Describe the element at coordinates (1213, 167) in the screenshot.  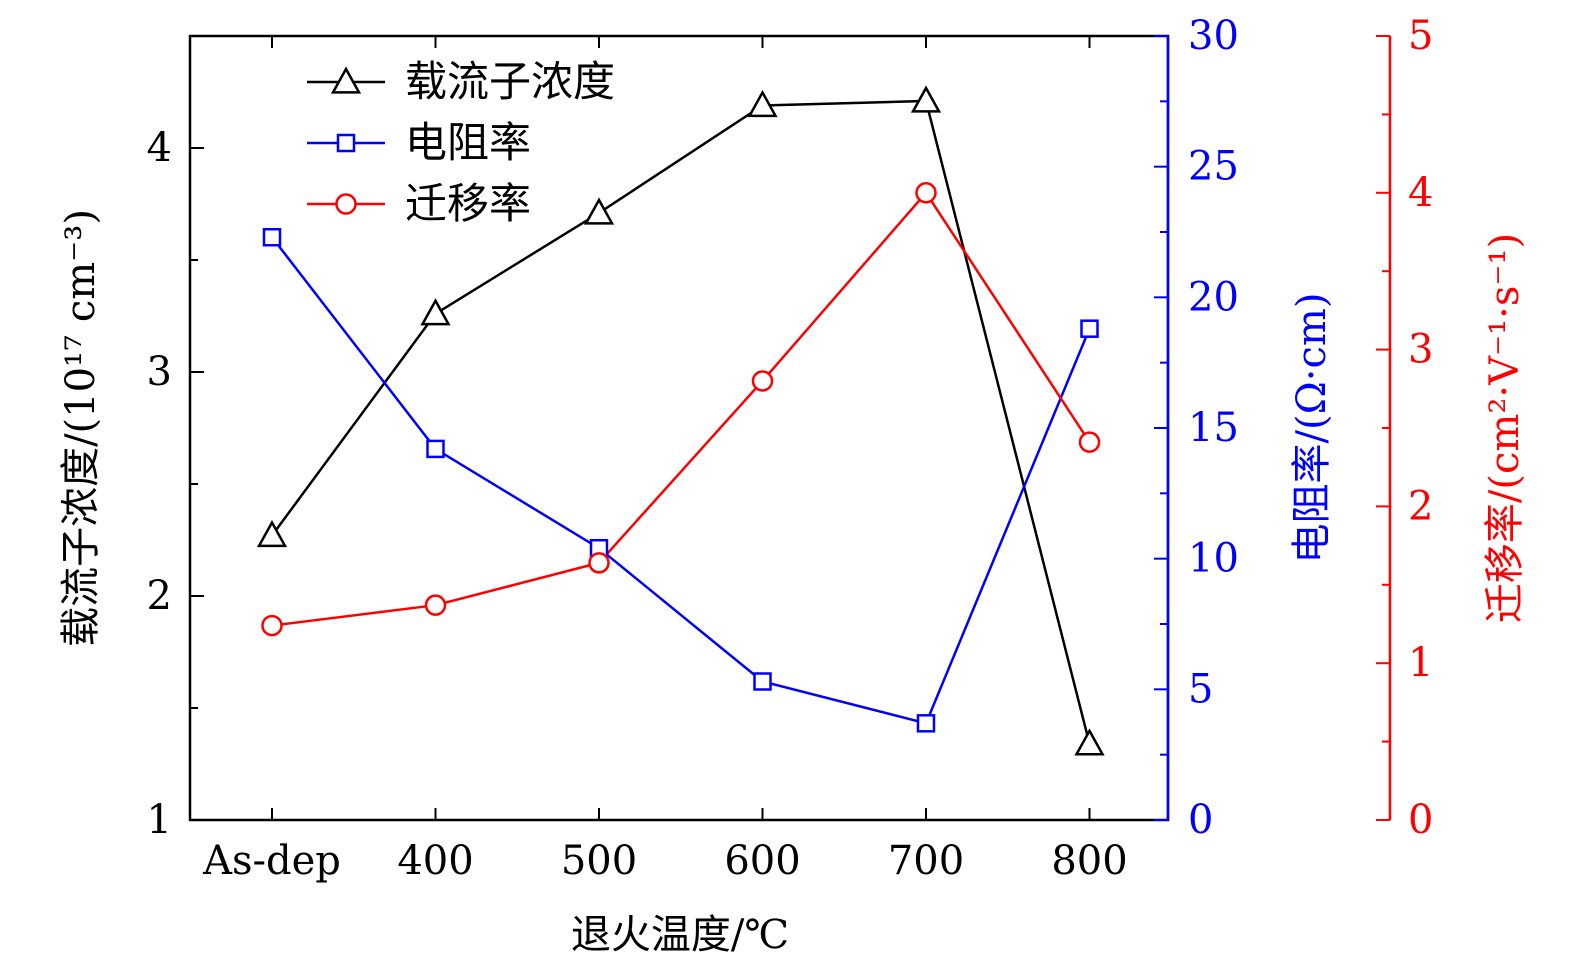
I see `resistivity-tick-label: 25` at that location.